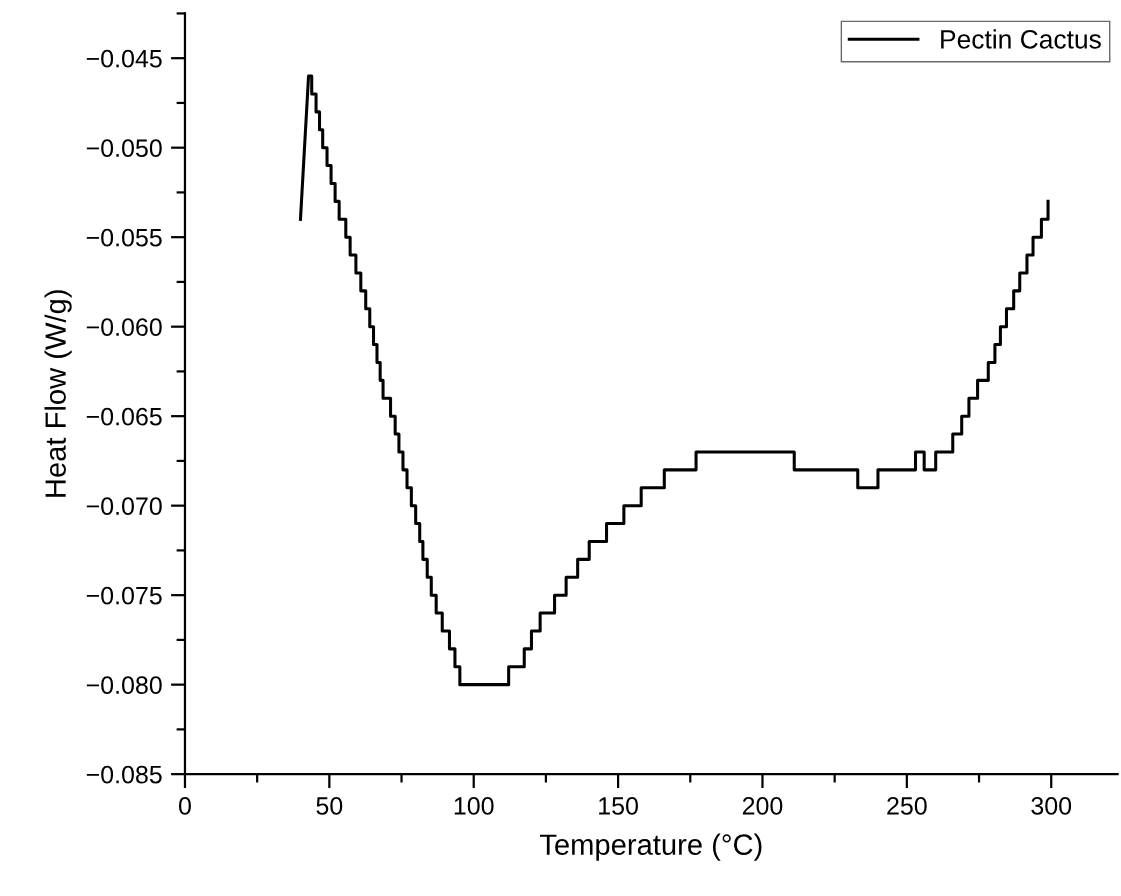 The image size is (1121, 896). I want to click on x-tick-label: 50, so click(329, 806).